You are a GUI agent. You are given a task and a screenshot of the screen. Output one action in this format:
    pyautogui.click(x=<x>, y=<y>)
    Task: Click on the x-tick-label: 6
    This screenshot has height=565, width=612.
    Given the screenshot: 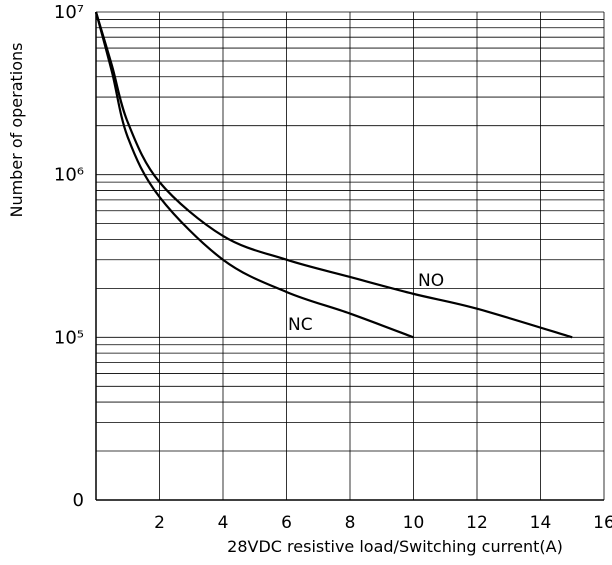 What is the action you would take?
    pyautogui.click(x=286, y=523)
    